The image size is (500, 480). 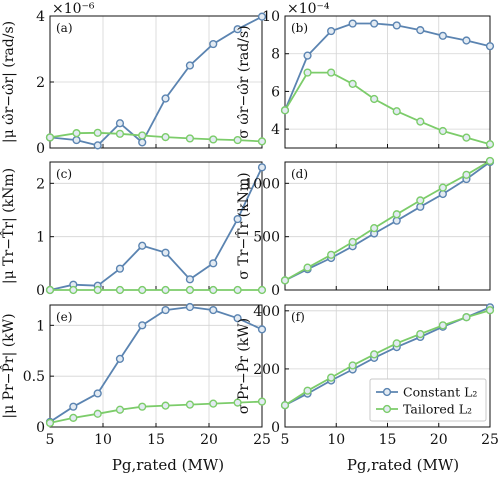 I want to click on legend-box, so click(x=428, y=400).